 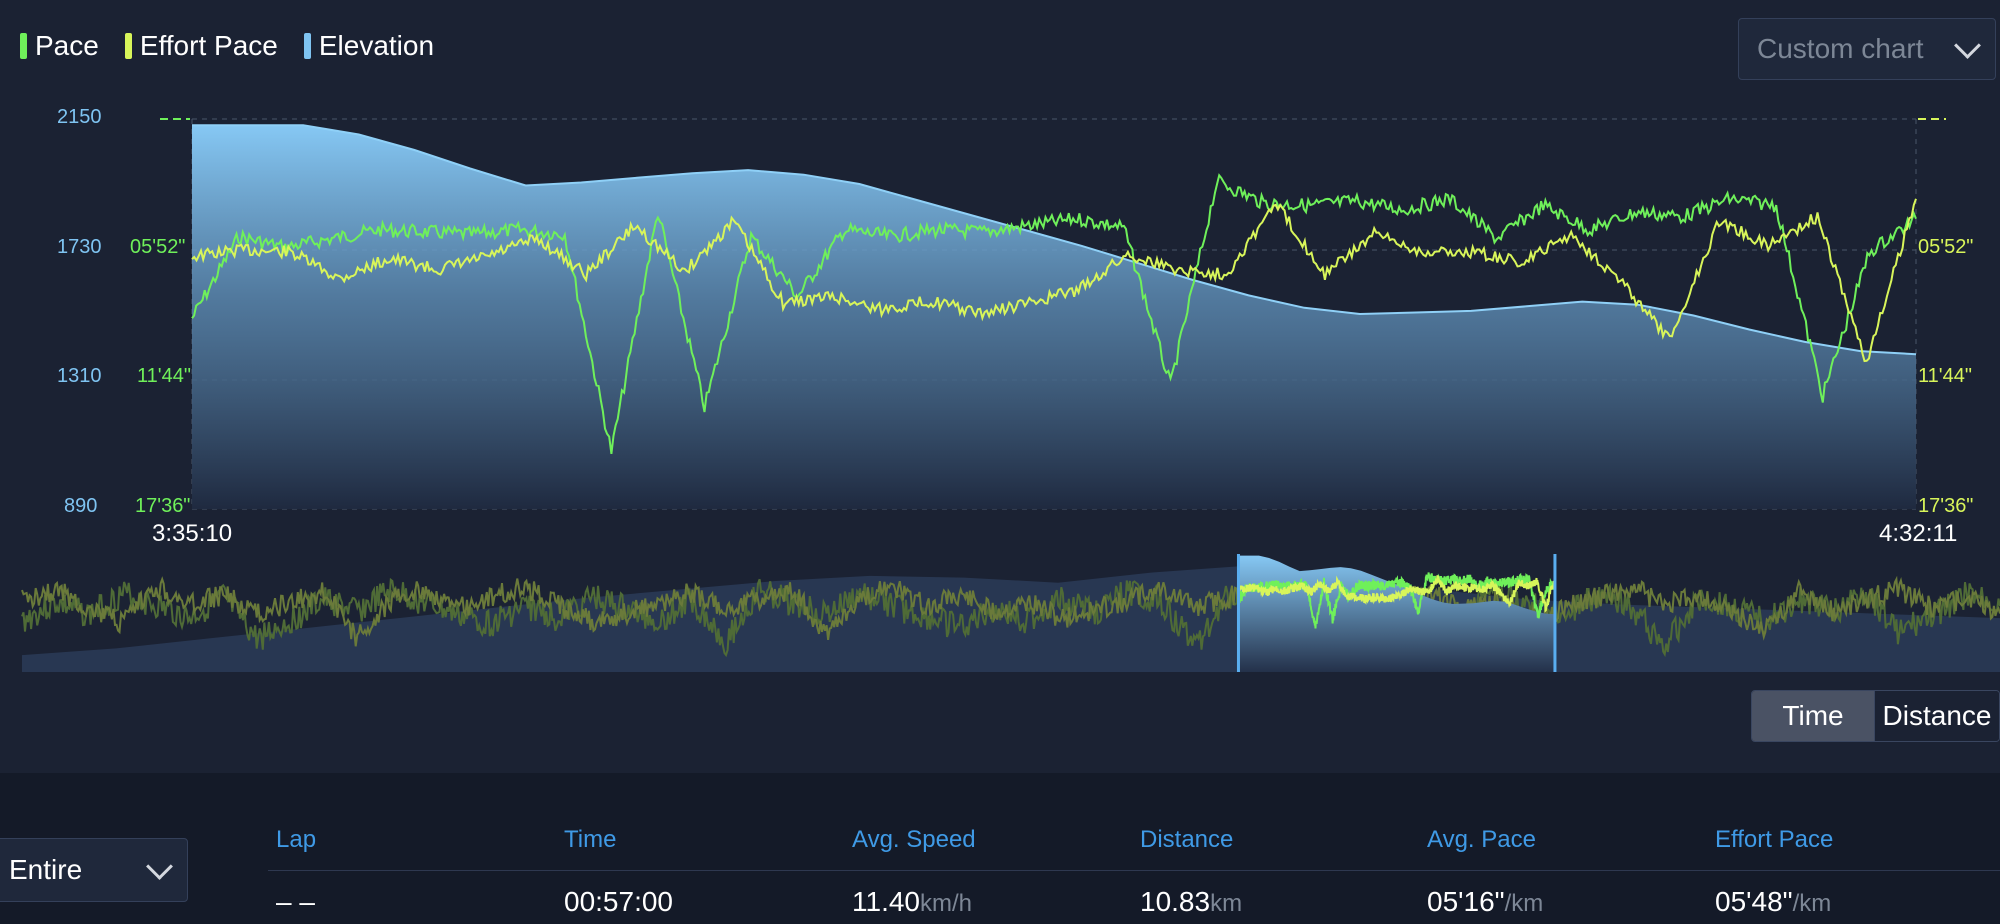 What do you see at coordinates (128, 46) in the screenshot?
I see `effort-pace-swatch` at bounding box center [128, 46].